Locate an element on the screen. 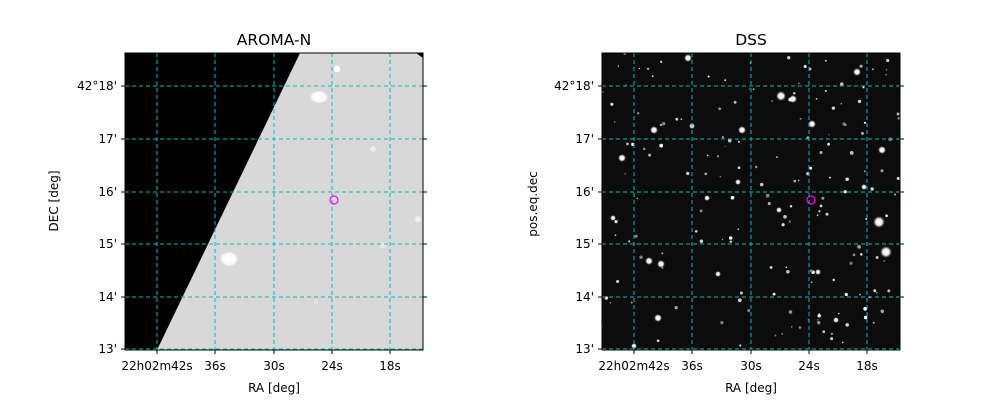  panel-title: AROMA-N is located at coordinates (274, 40).